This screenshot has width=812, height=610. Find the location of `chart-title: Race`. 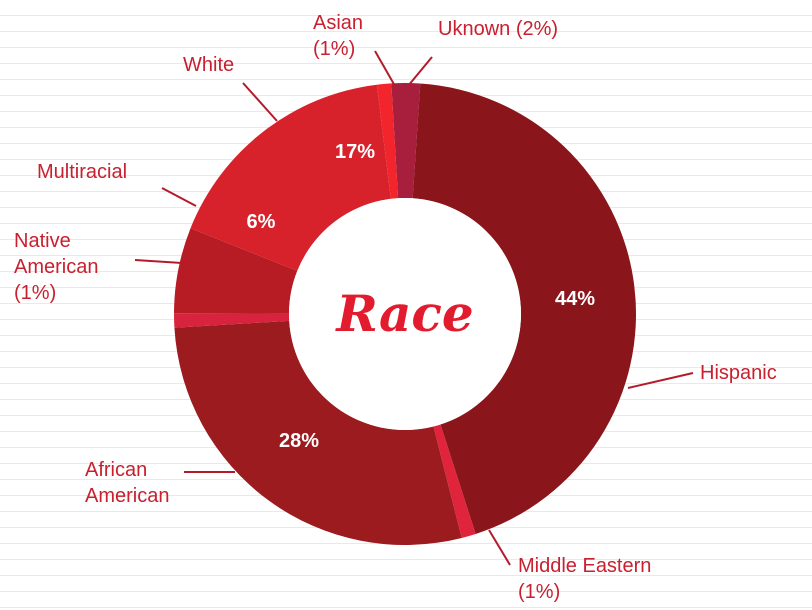

chart-title: Race is located at coordinates (403, 313).